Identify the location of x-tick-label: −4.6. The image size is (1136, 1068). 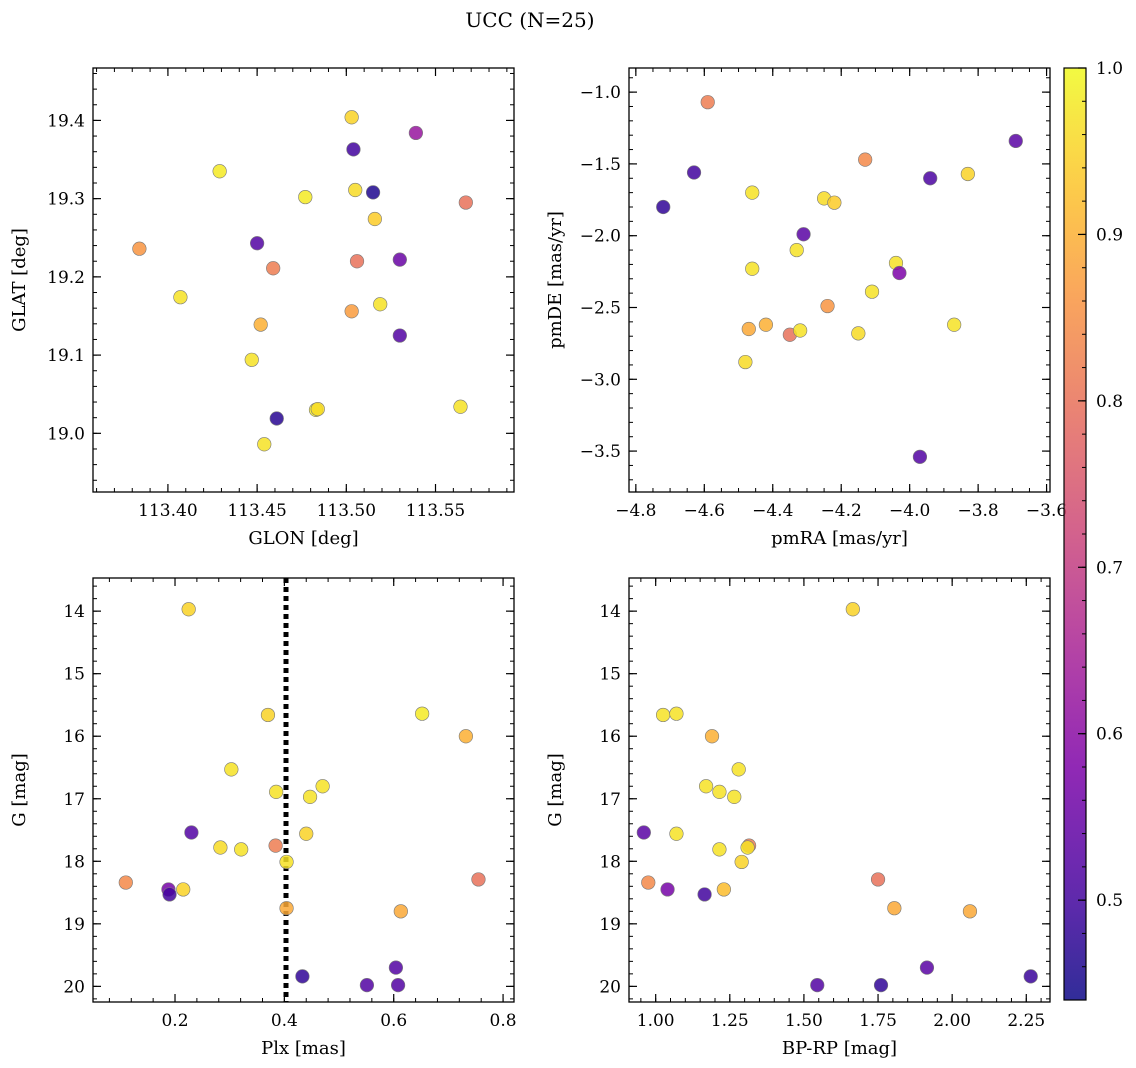
(704, 511).